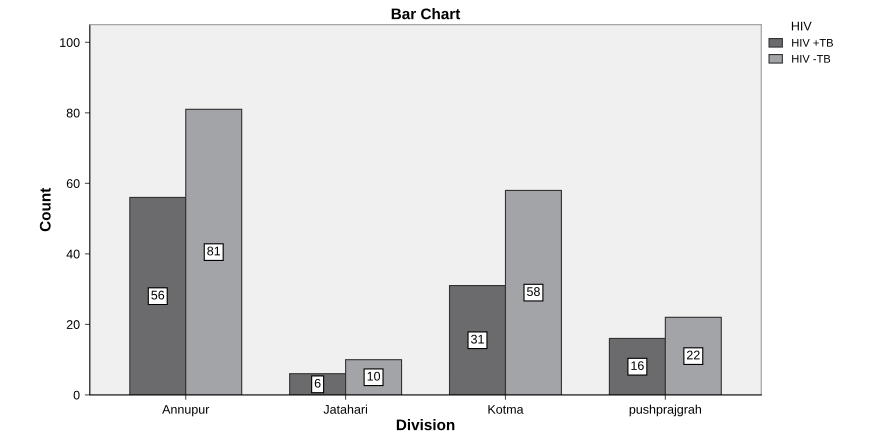 The image size is (872, 433). I want to click on legend-label: HIV +TB, so click(812, 43).